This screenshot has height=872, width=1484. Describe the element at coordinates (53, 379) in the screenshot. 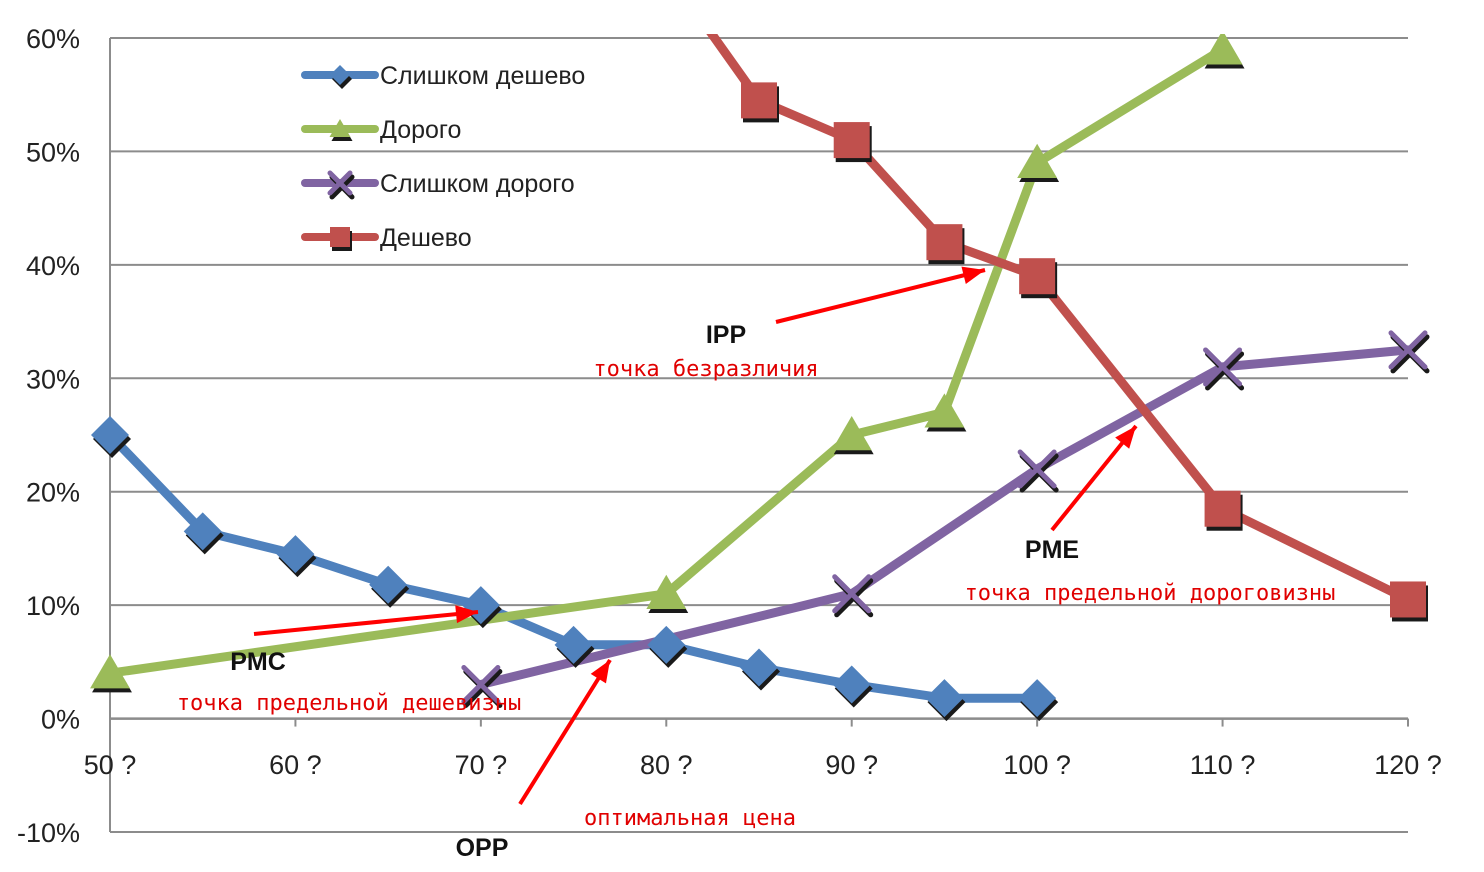

I see `y-tick-label: 30%` at that location.